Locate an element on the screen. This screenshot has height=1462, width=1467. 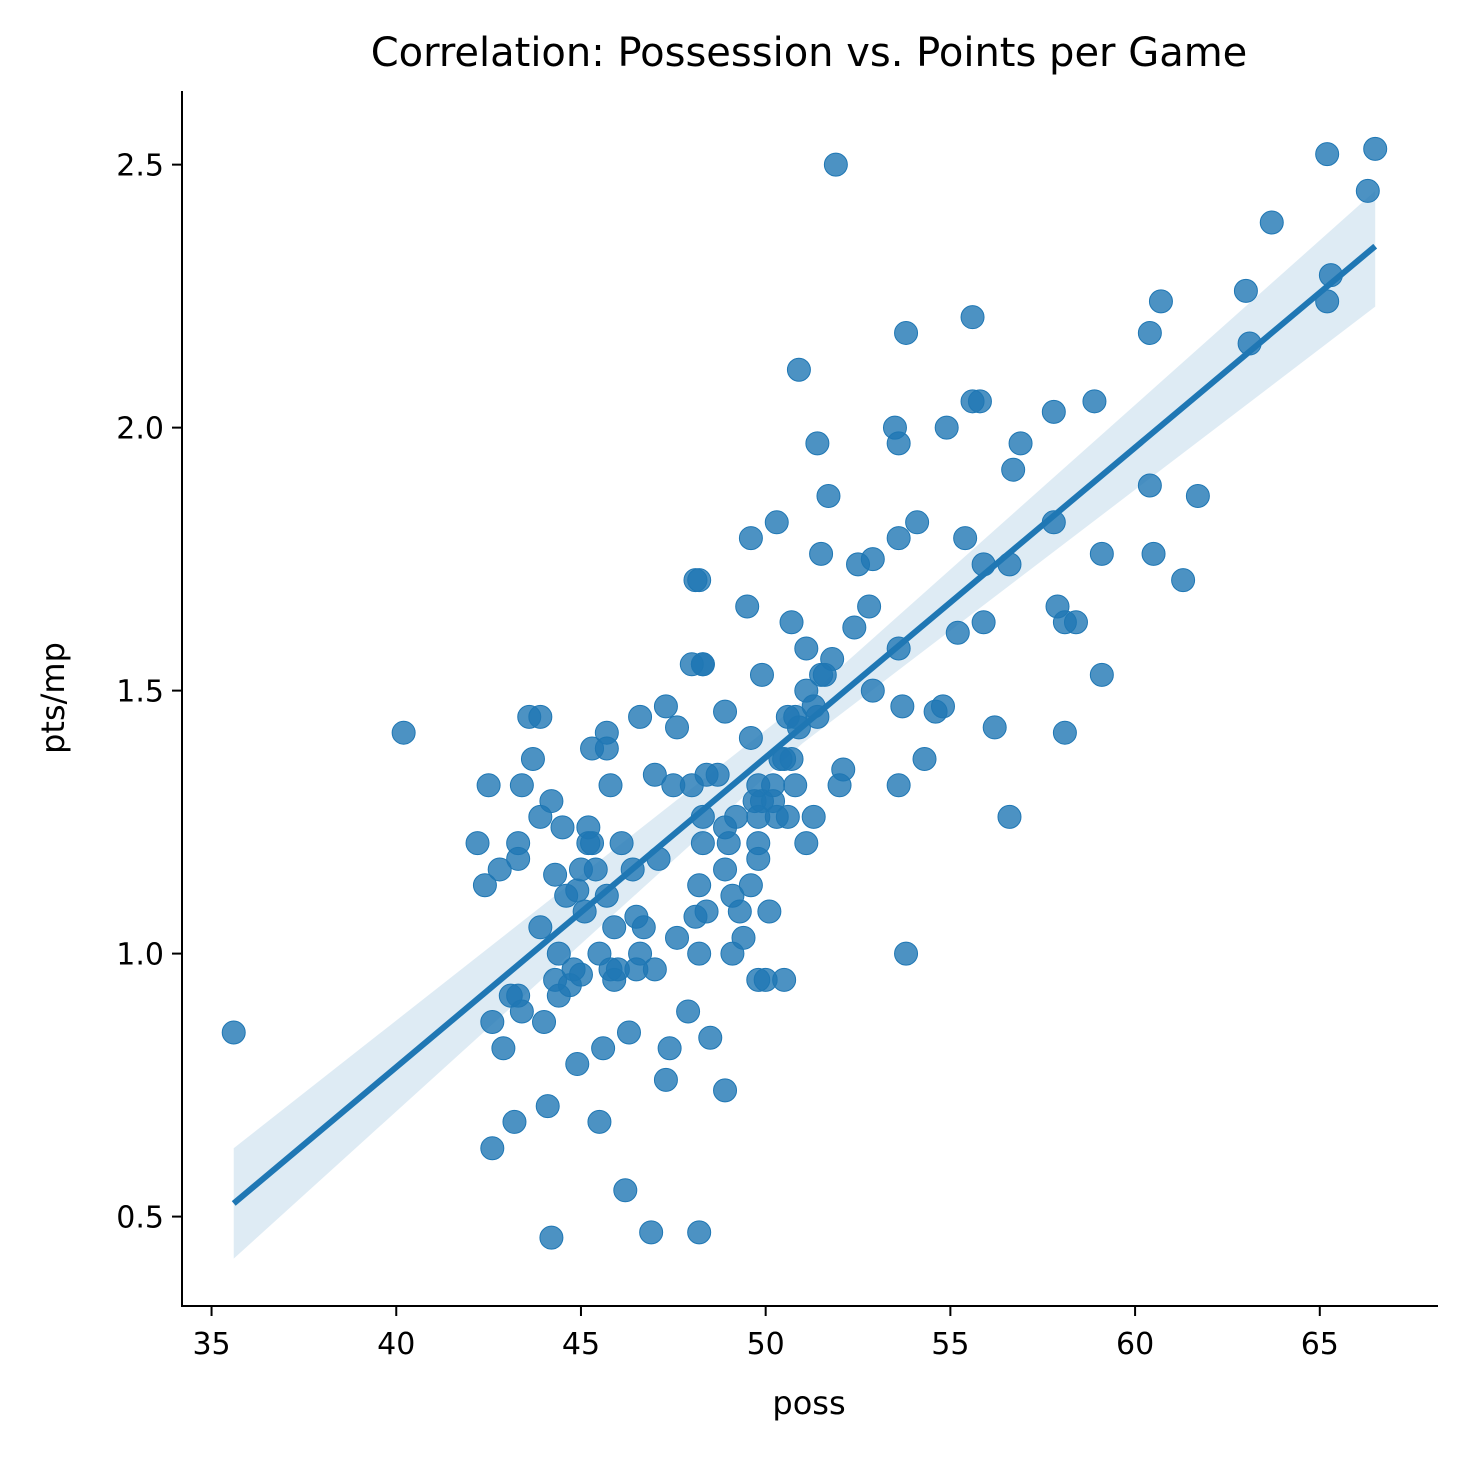
y-tick-label: 0.5 is located at coordinates (140, 1218).